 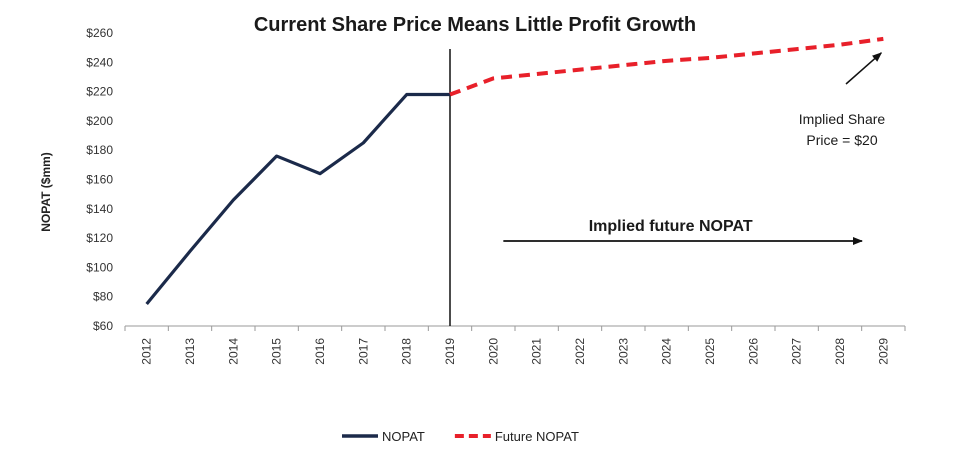 I want to click on x-tick-label: 2014, so click(x=233, y=351).